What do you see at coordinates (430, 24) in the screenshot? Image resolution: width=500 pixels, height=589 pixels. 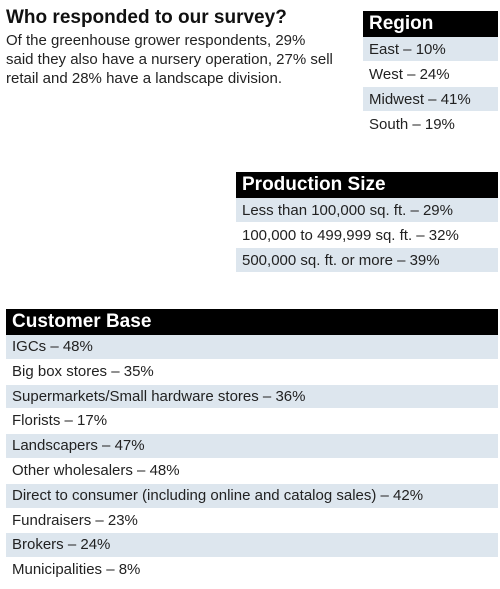 I see `region-header: Region` at bounding box center [430, 24].